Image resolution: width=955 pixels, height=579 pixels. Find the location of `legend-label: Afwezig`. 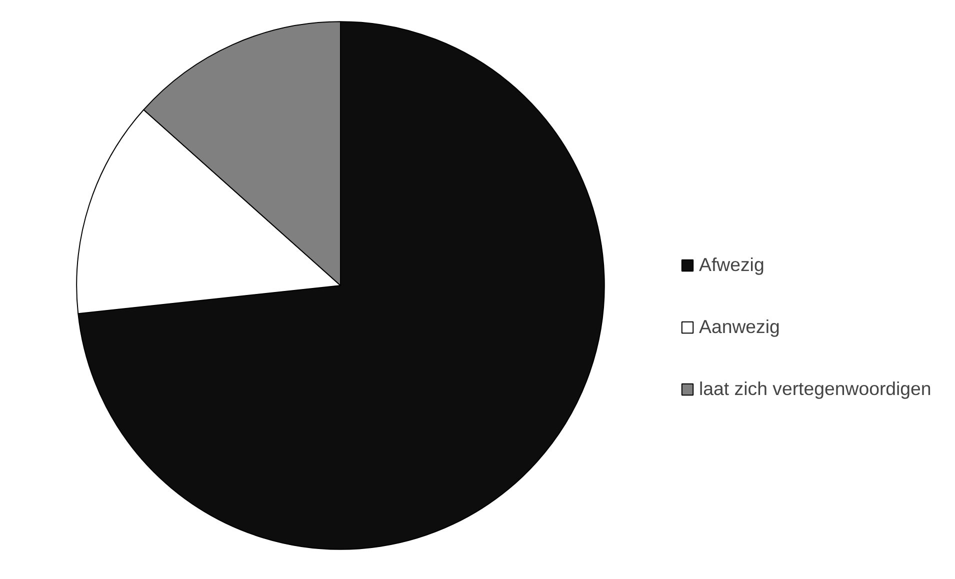

legend-label: Afwezig is located at coordinates (731, 265).